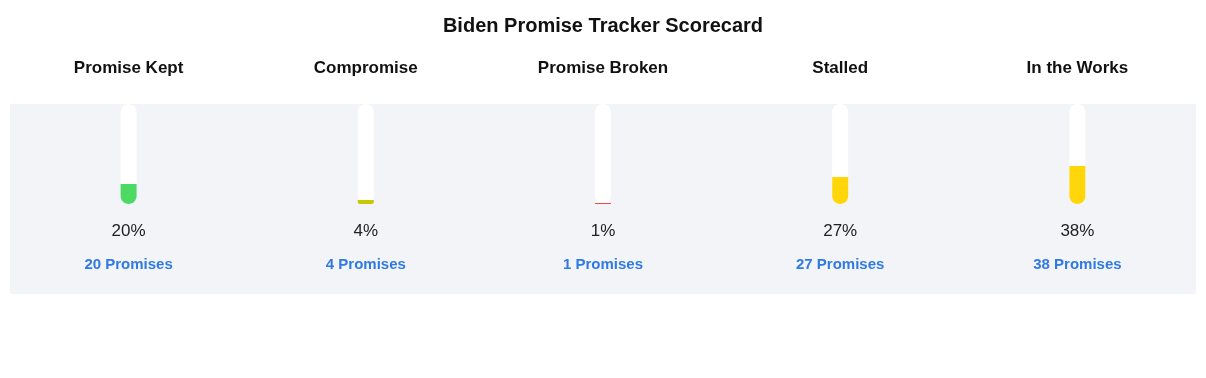 This screenshot has width=1206, height=378. Describe the element at coordinates (603, 263) in the screenshot. I see `text: 1 Promises` at that location.